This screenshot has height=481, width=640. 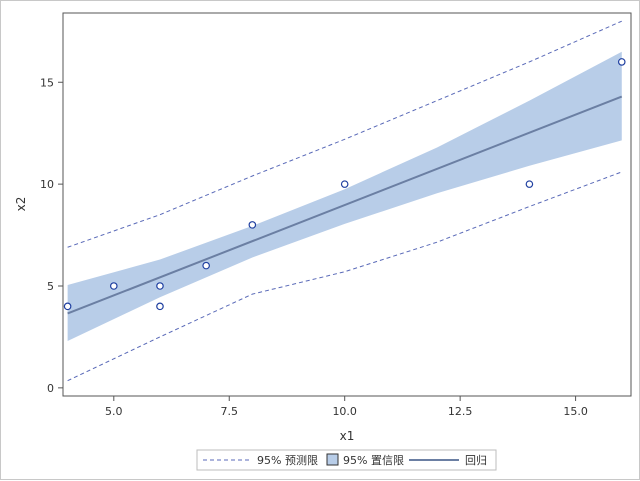 I want to click on legend-box, so click(x=346, y=460).